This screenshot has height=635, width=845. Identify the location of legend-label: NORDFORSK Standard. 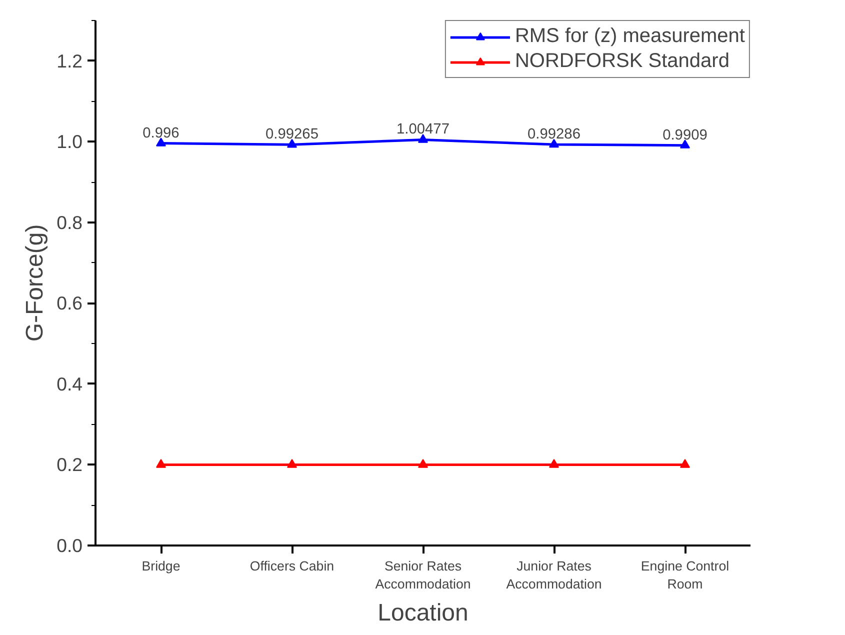
(622, 61).